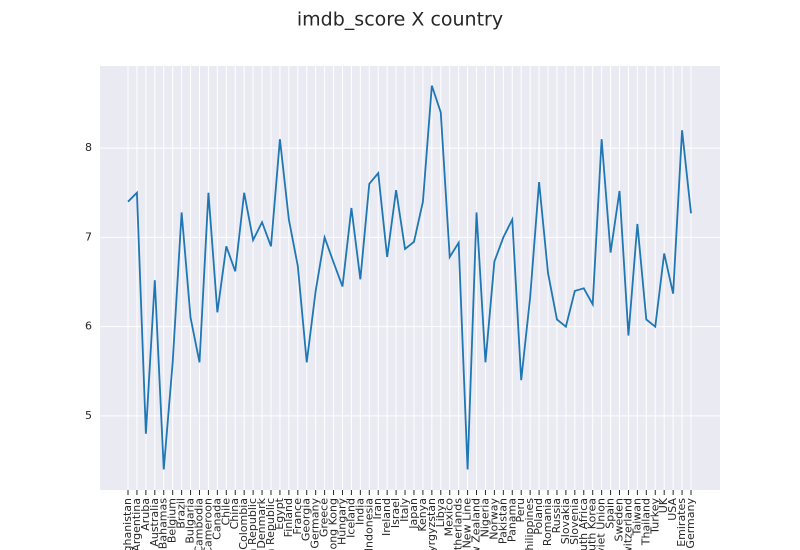 This screenshot has height=550, width=800. What do you see at coordinates (315, 523) in the screenshot?
I see `x-tick-label: Germany` at bounding box center [315, 523].